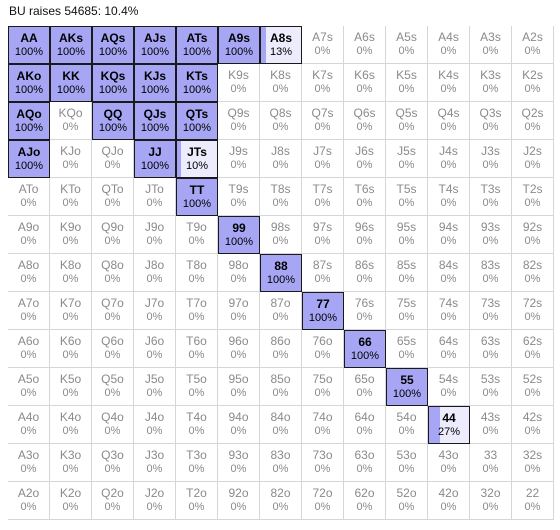  I want to click on hand-cell-93s: 93s 0%, so click(491, 235).